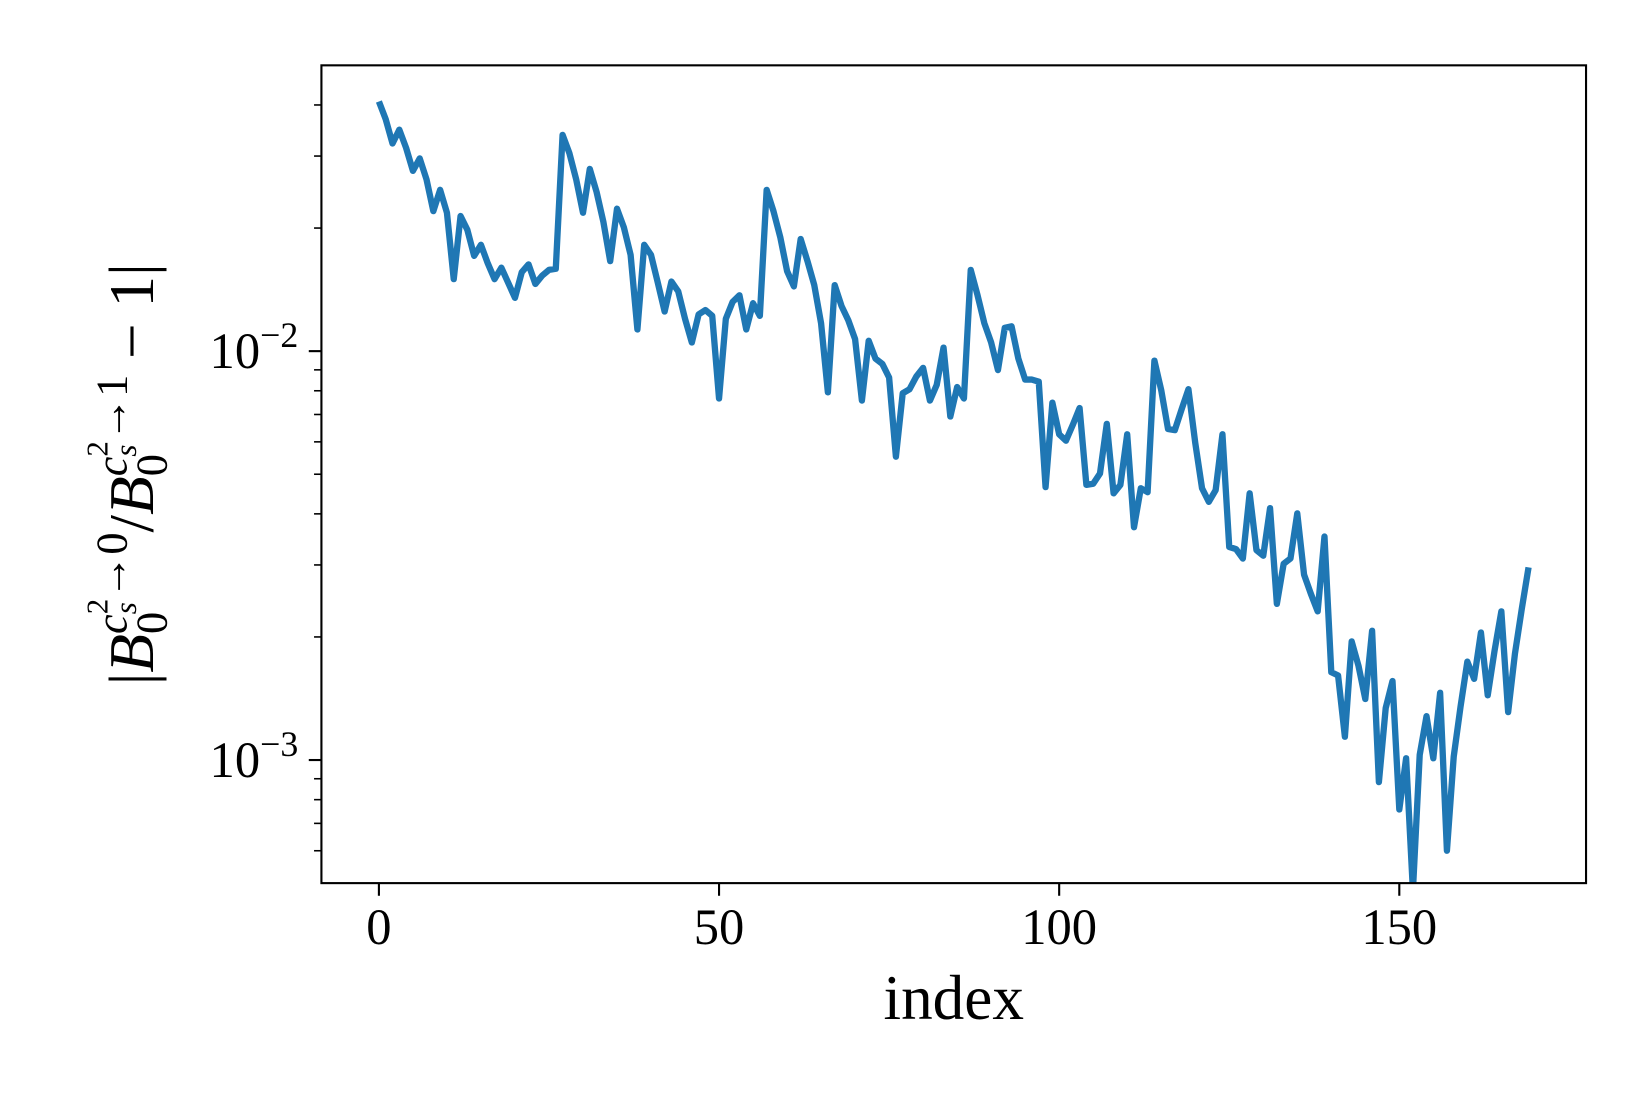 The image size is (1644, 1096). Describe the element at coordinates (1059, 927) in the screenshot. I see `x-tick-label: 100` at that location.